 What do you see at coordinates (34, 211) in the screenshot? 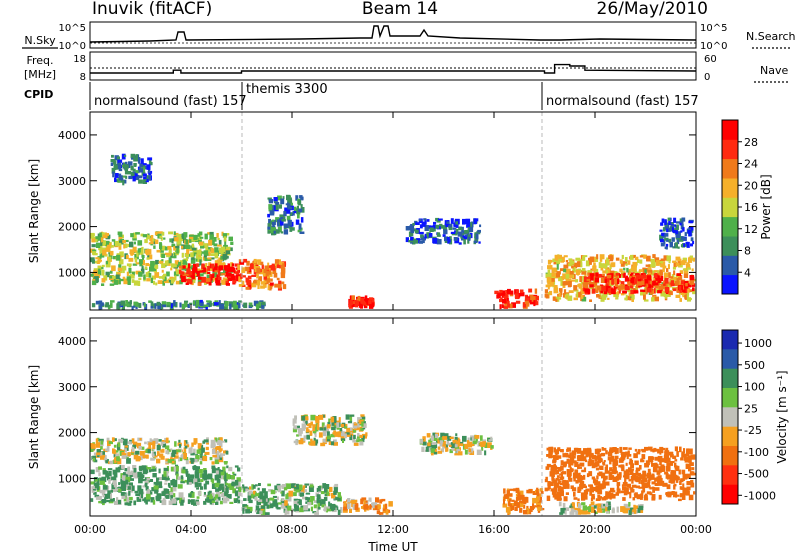
I see `power-y-label: Slant Range [km]` at bounding box center [34, 211].